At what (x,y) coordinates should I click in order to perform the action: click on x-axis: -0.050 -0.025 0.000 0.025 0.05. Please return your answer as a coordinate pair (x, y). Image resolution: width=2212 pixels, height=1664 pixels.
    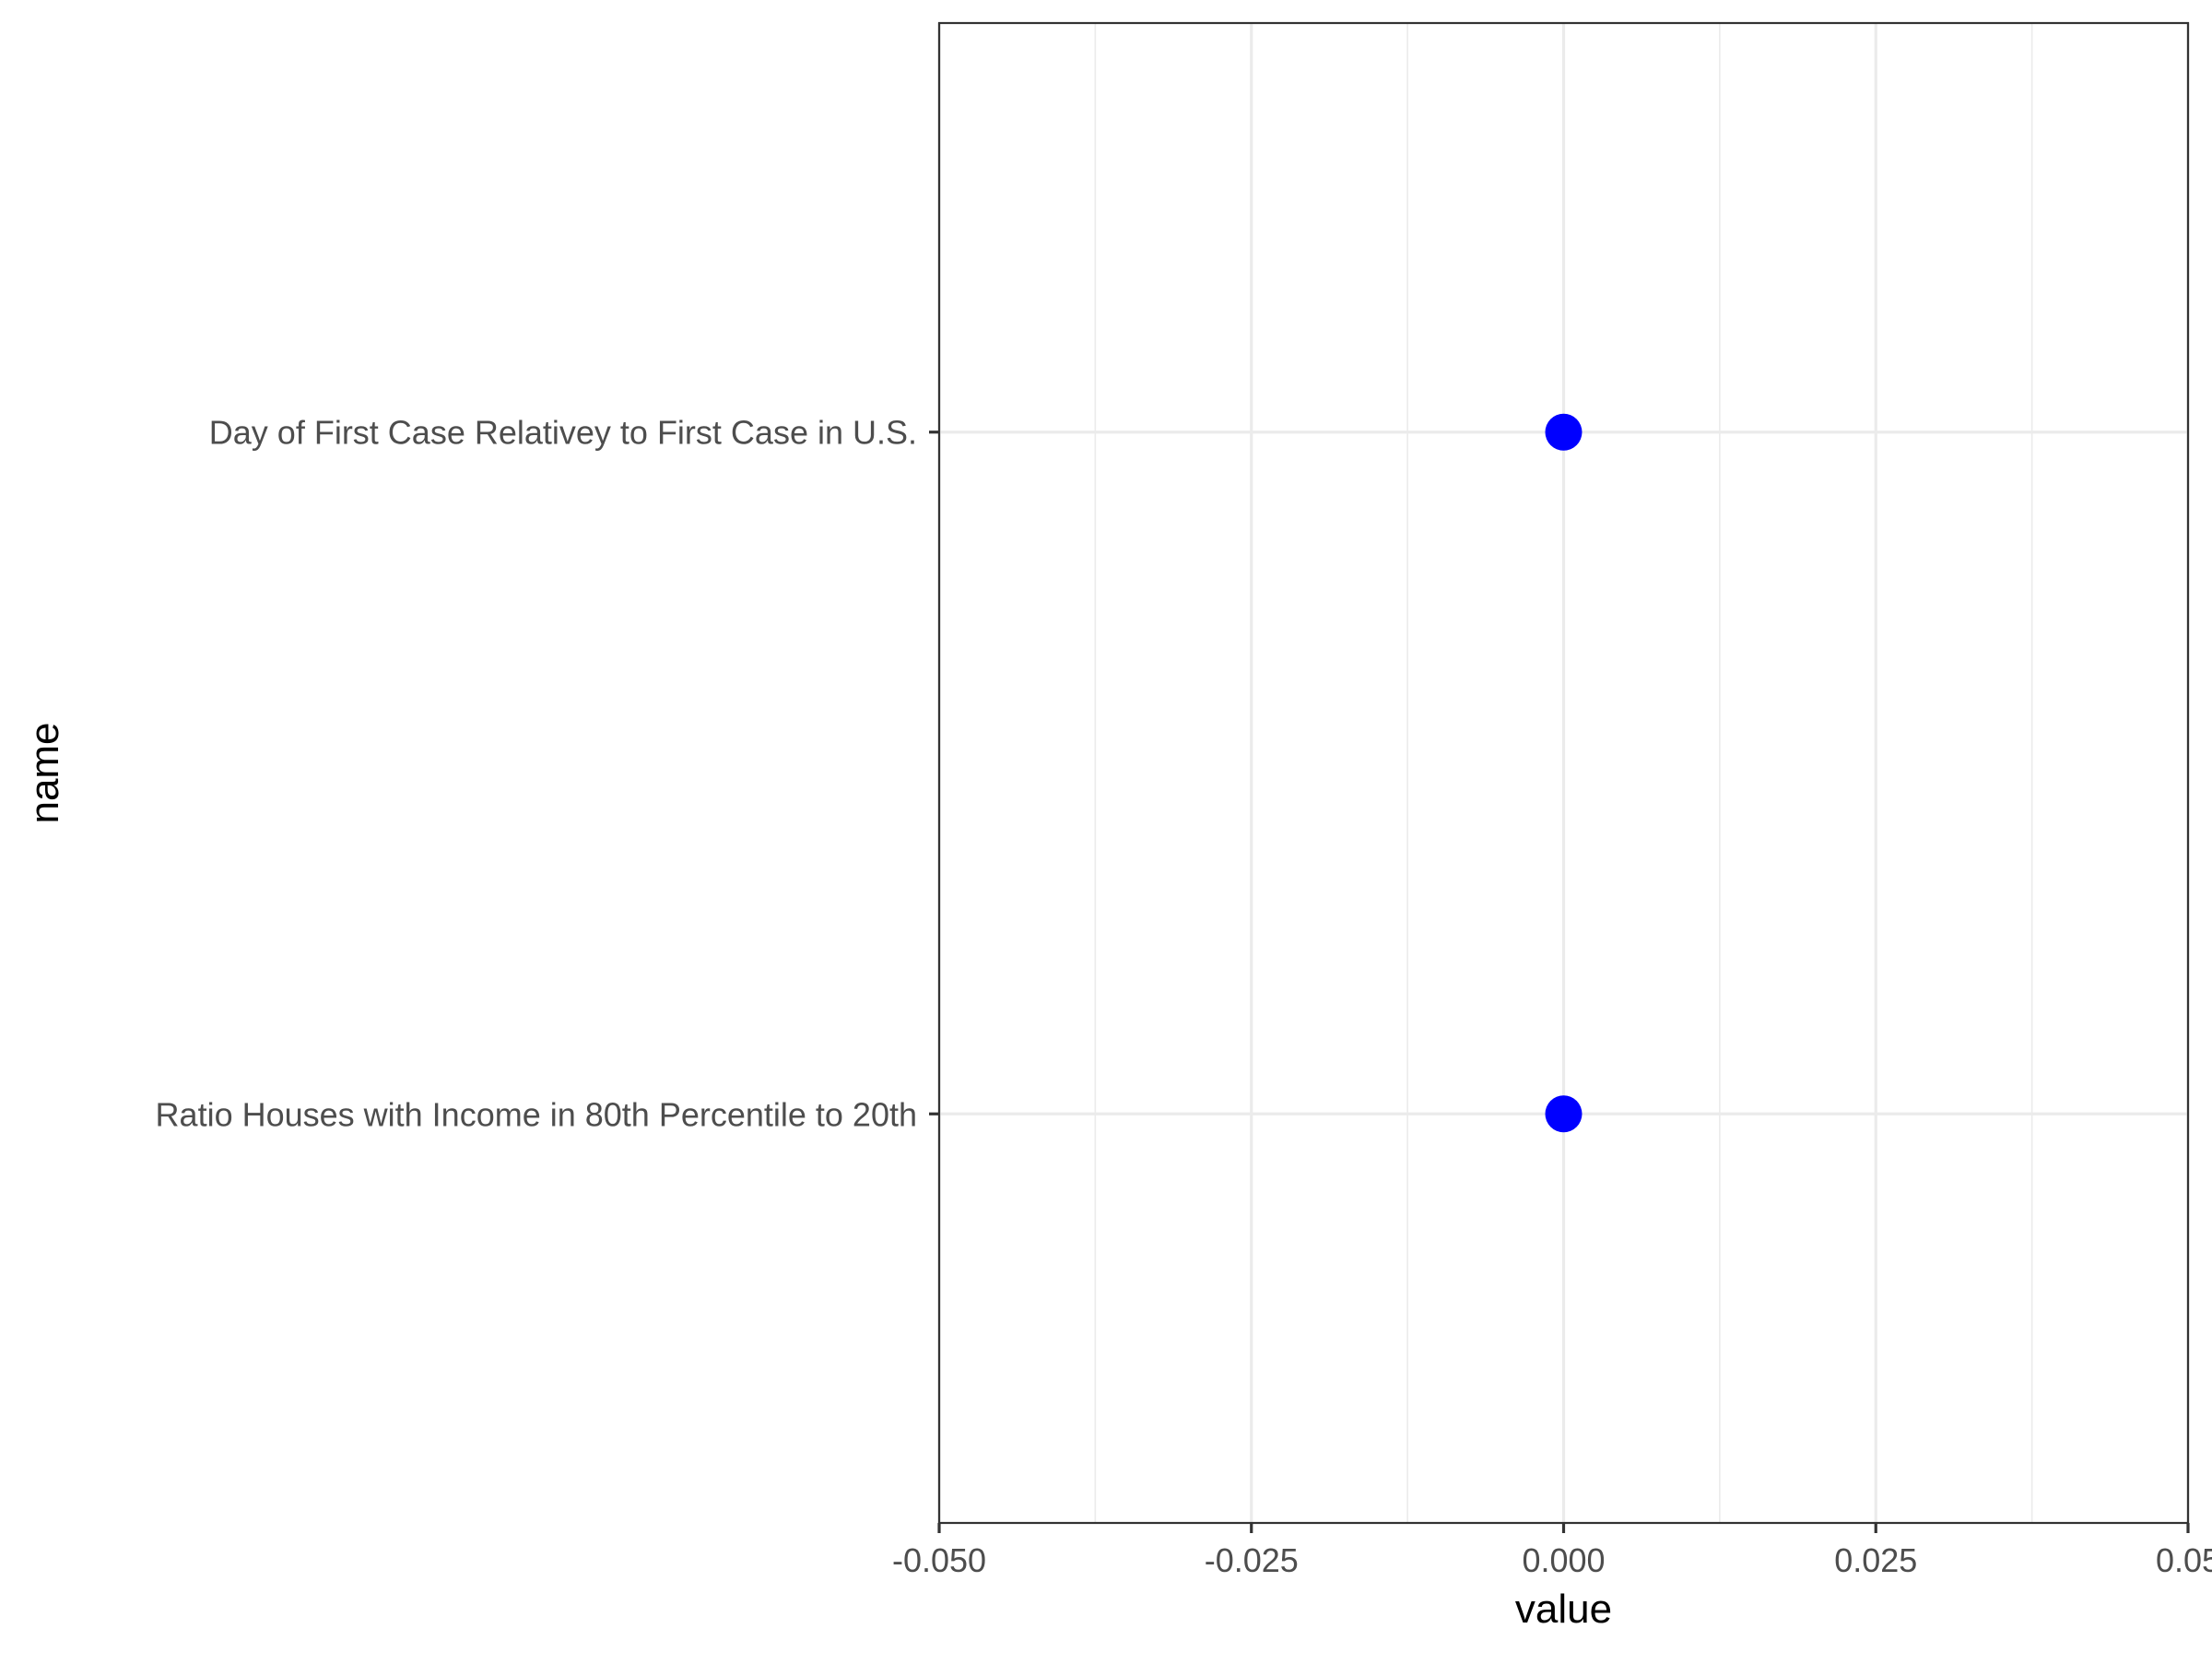
    Looking at the image, I should click on (1552, 1551).